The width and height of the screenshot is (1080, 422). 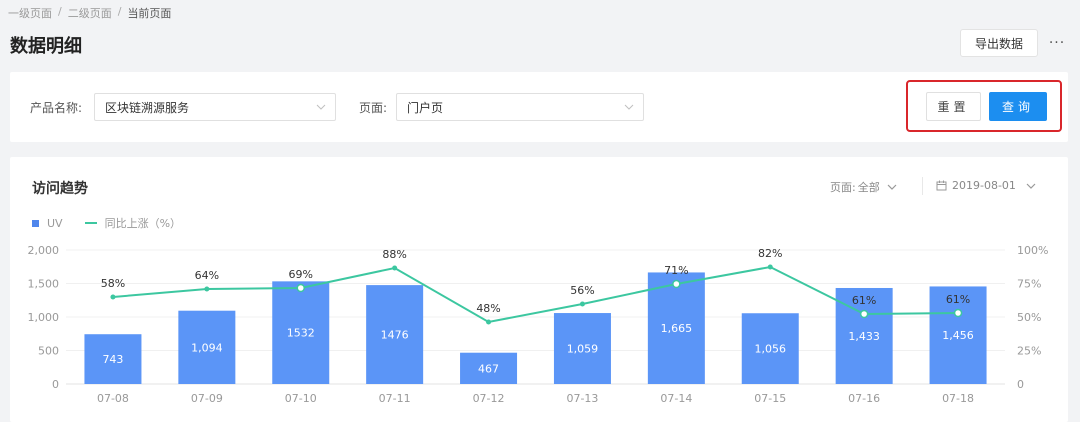 What do you see at coordinates (1029, 317) in the screenshot?
I see `y-right-tick: 50%` at bounding box center [1029, 317].